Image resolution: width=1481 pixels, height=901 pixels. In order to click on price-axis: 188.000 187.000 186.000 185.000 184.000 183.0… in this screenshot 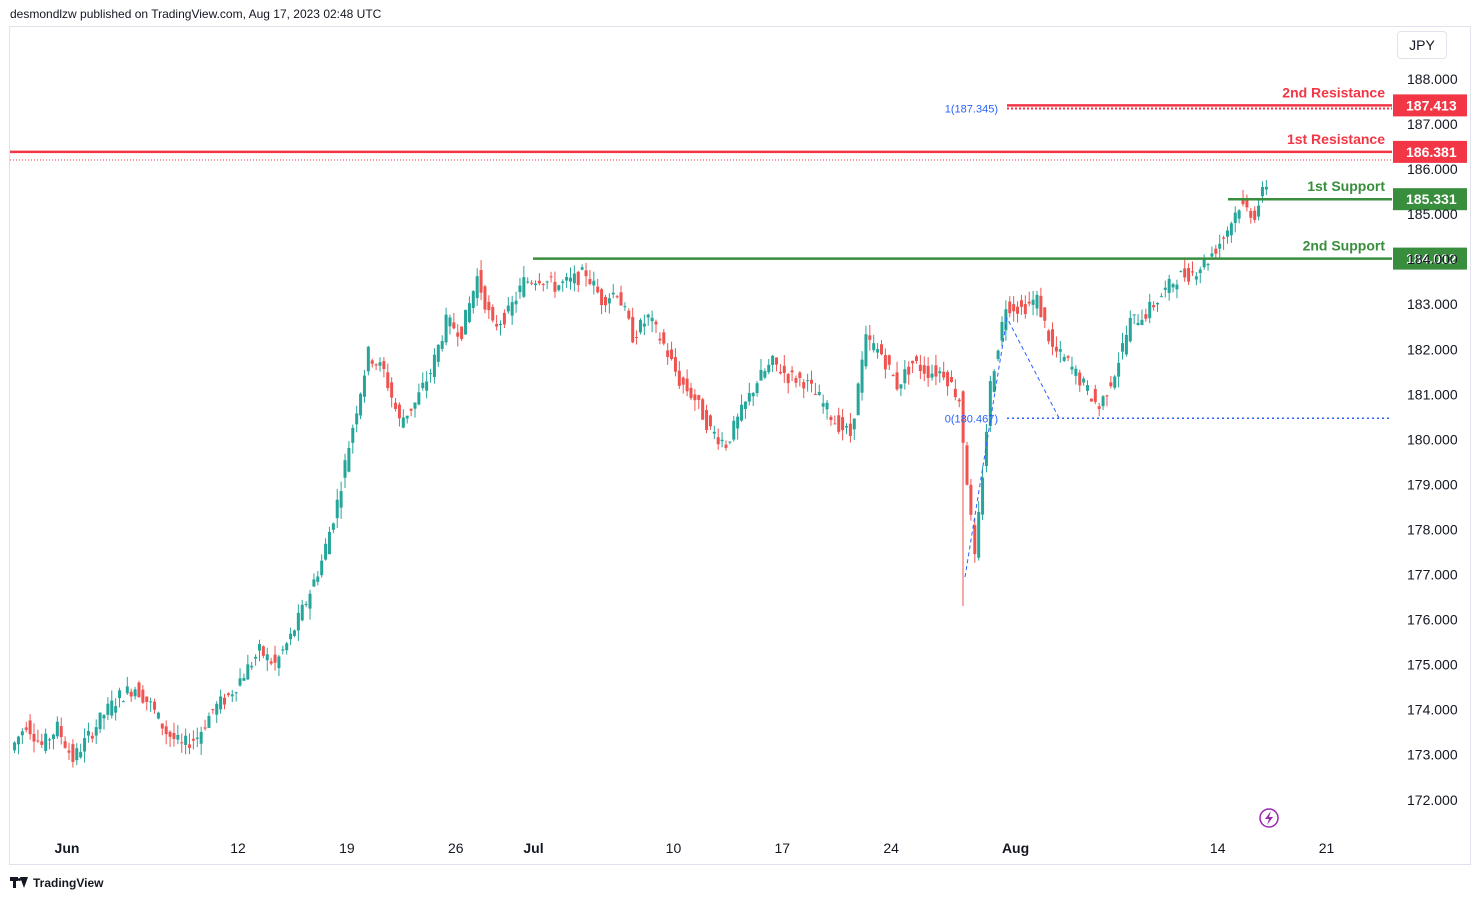, I will do `click(1432, 439)`.